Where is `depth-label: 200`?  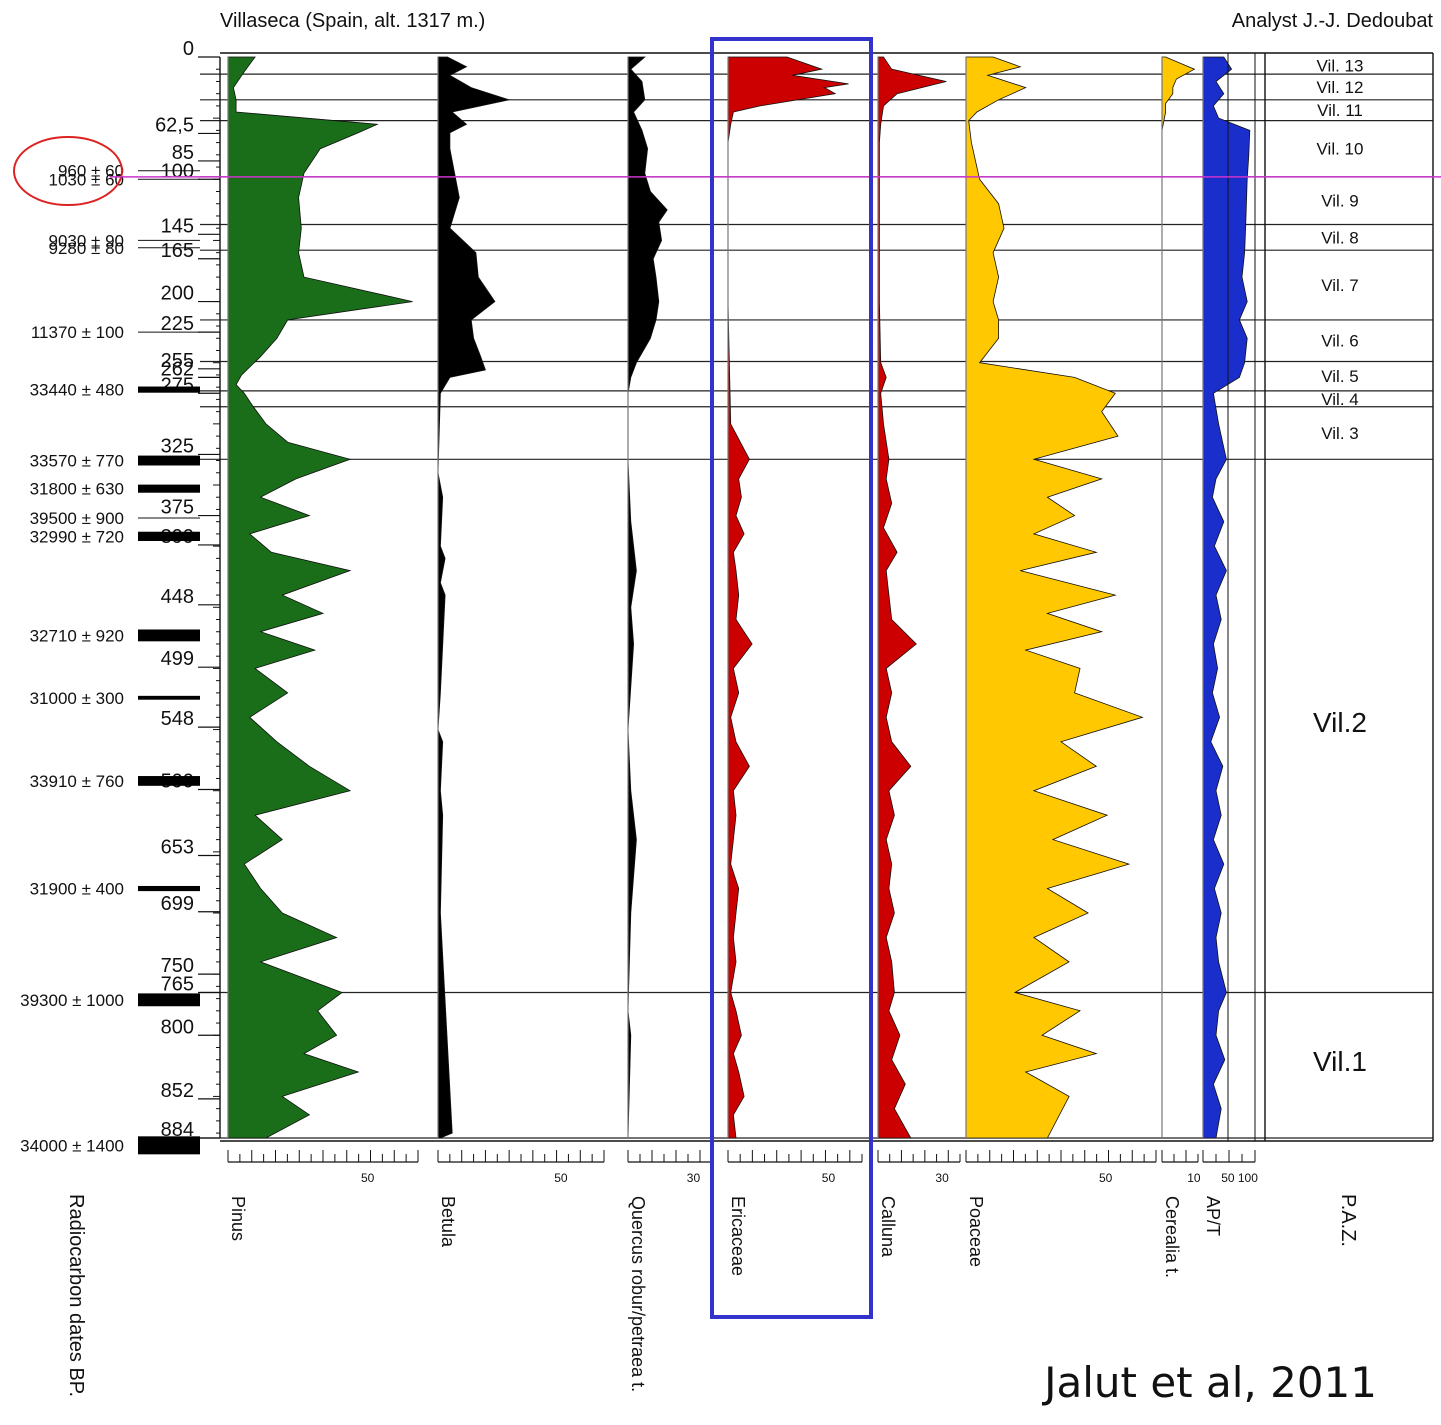
depth-label: 200 is located at coordinates (177, 294).